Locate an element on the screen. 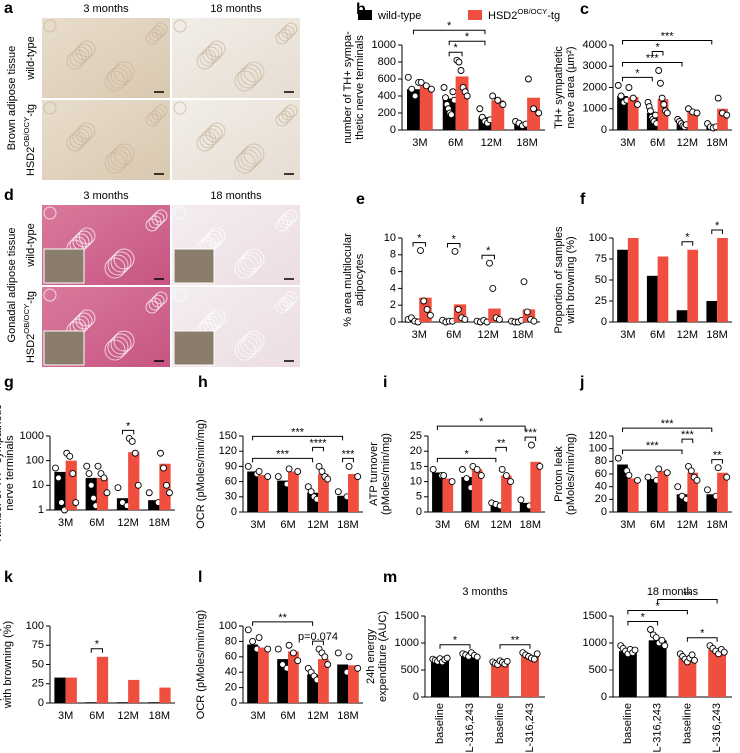 This screenshot has height=753, width=740. y-tick-label: 30 is located at coordinates (231, 497).